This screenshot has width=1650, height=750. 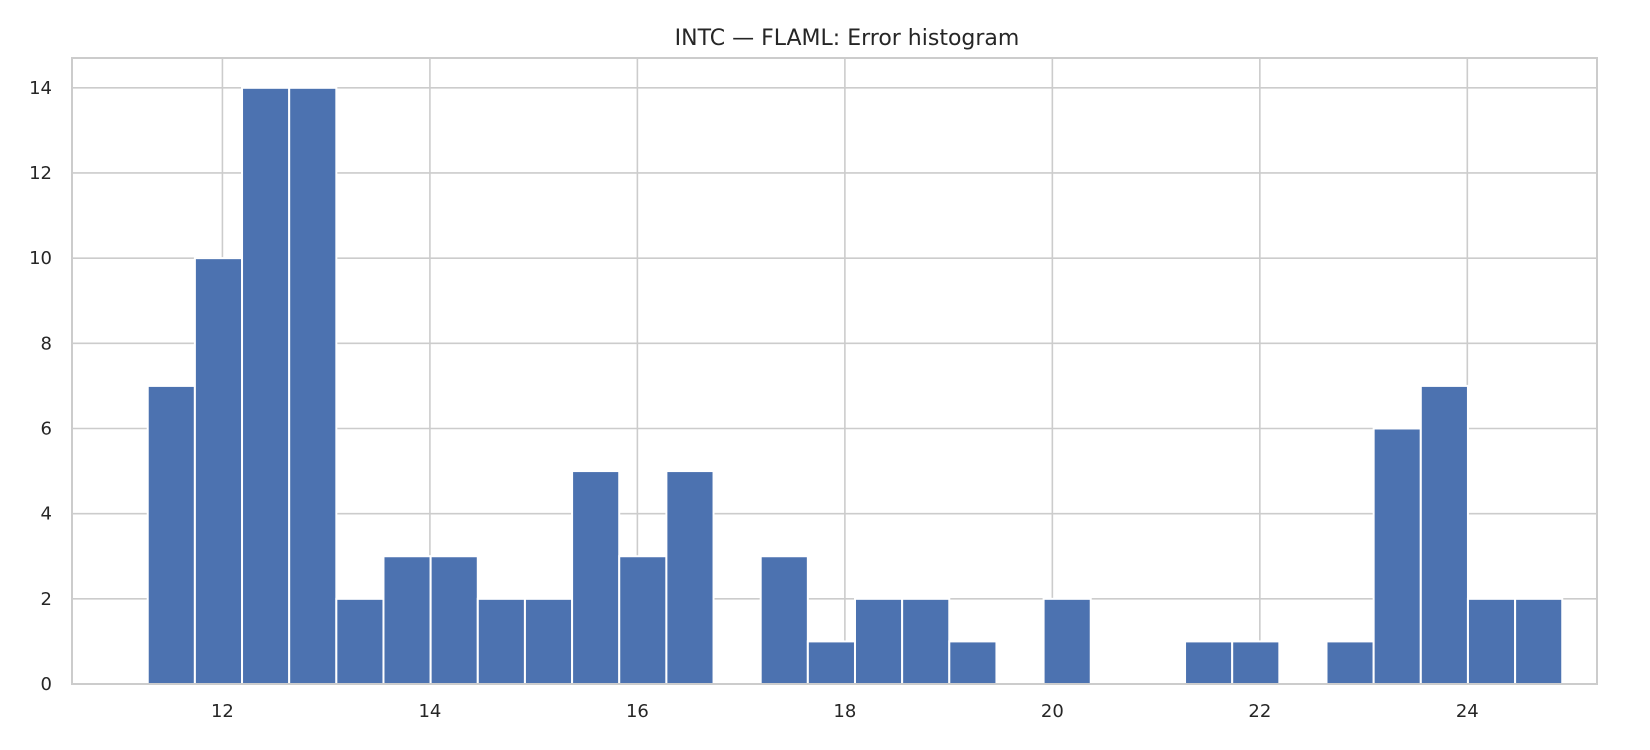 What do you see at coordinates (40, 88) in the screenshot?
I see `y-tick-label-7: 14` at bounding box center [40, 88].